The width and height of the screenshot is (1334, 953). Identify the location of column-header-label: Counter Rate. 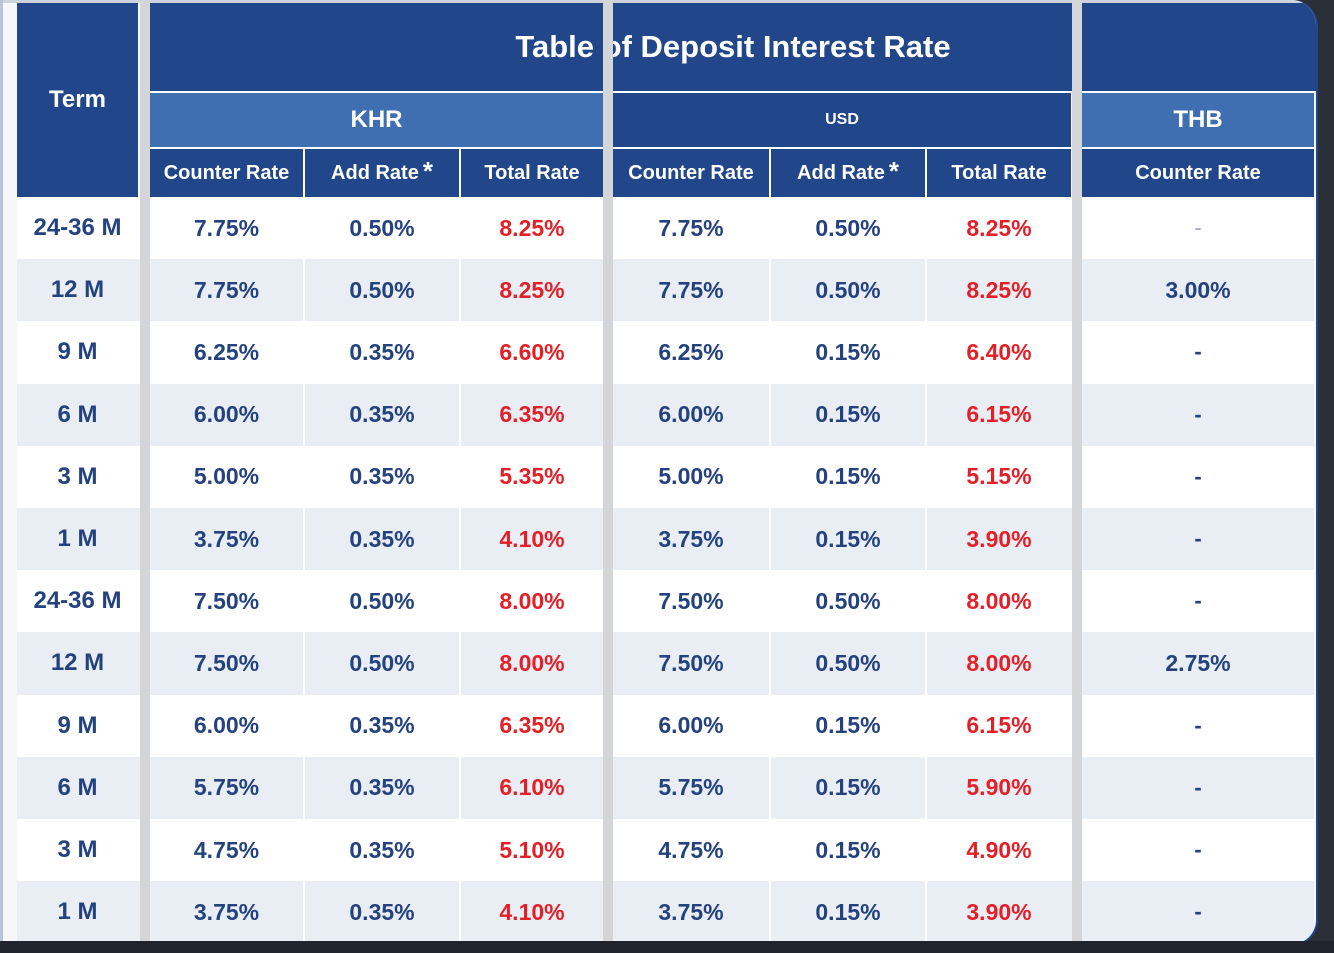
(226, 172).